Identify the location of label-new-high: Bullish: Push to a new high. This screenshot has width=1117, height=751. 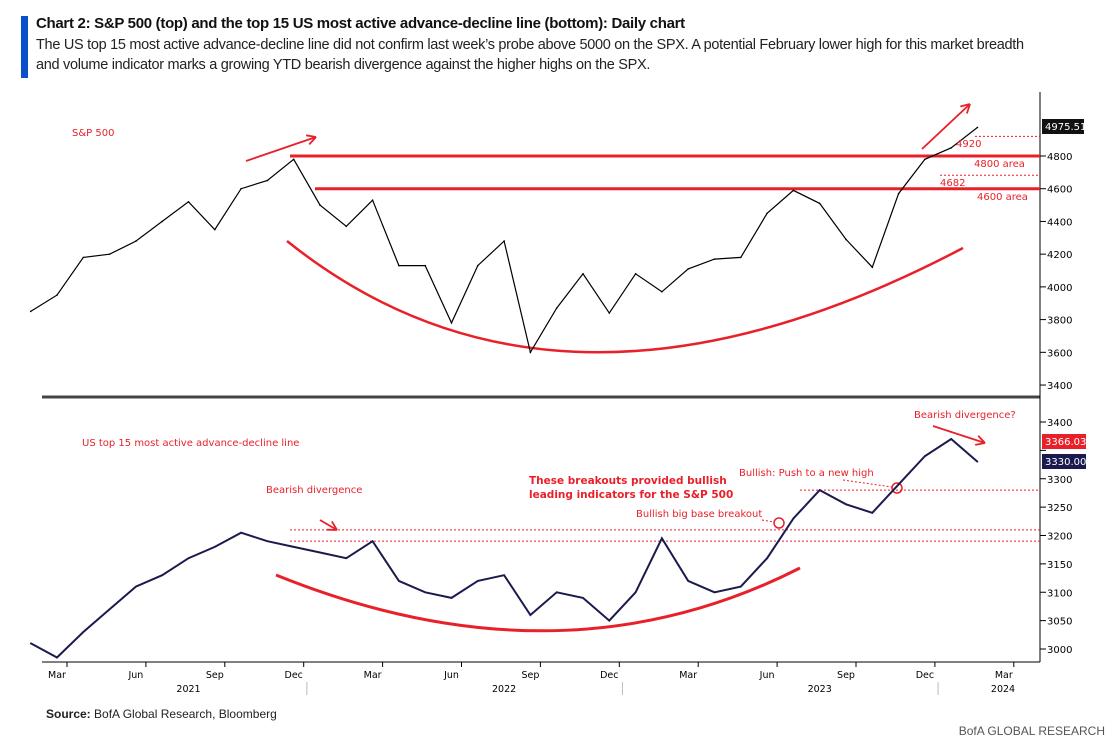
(806, 473).